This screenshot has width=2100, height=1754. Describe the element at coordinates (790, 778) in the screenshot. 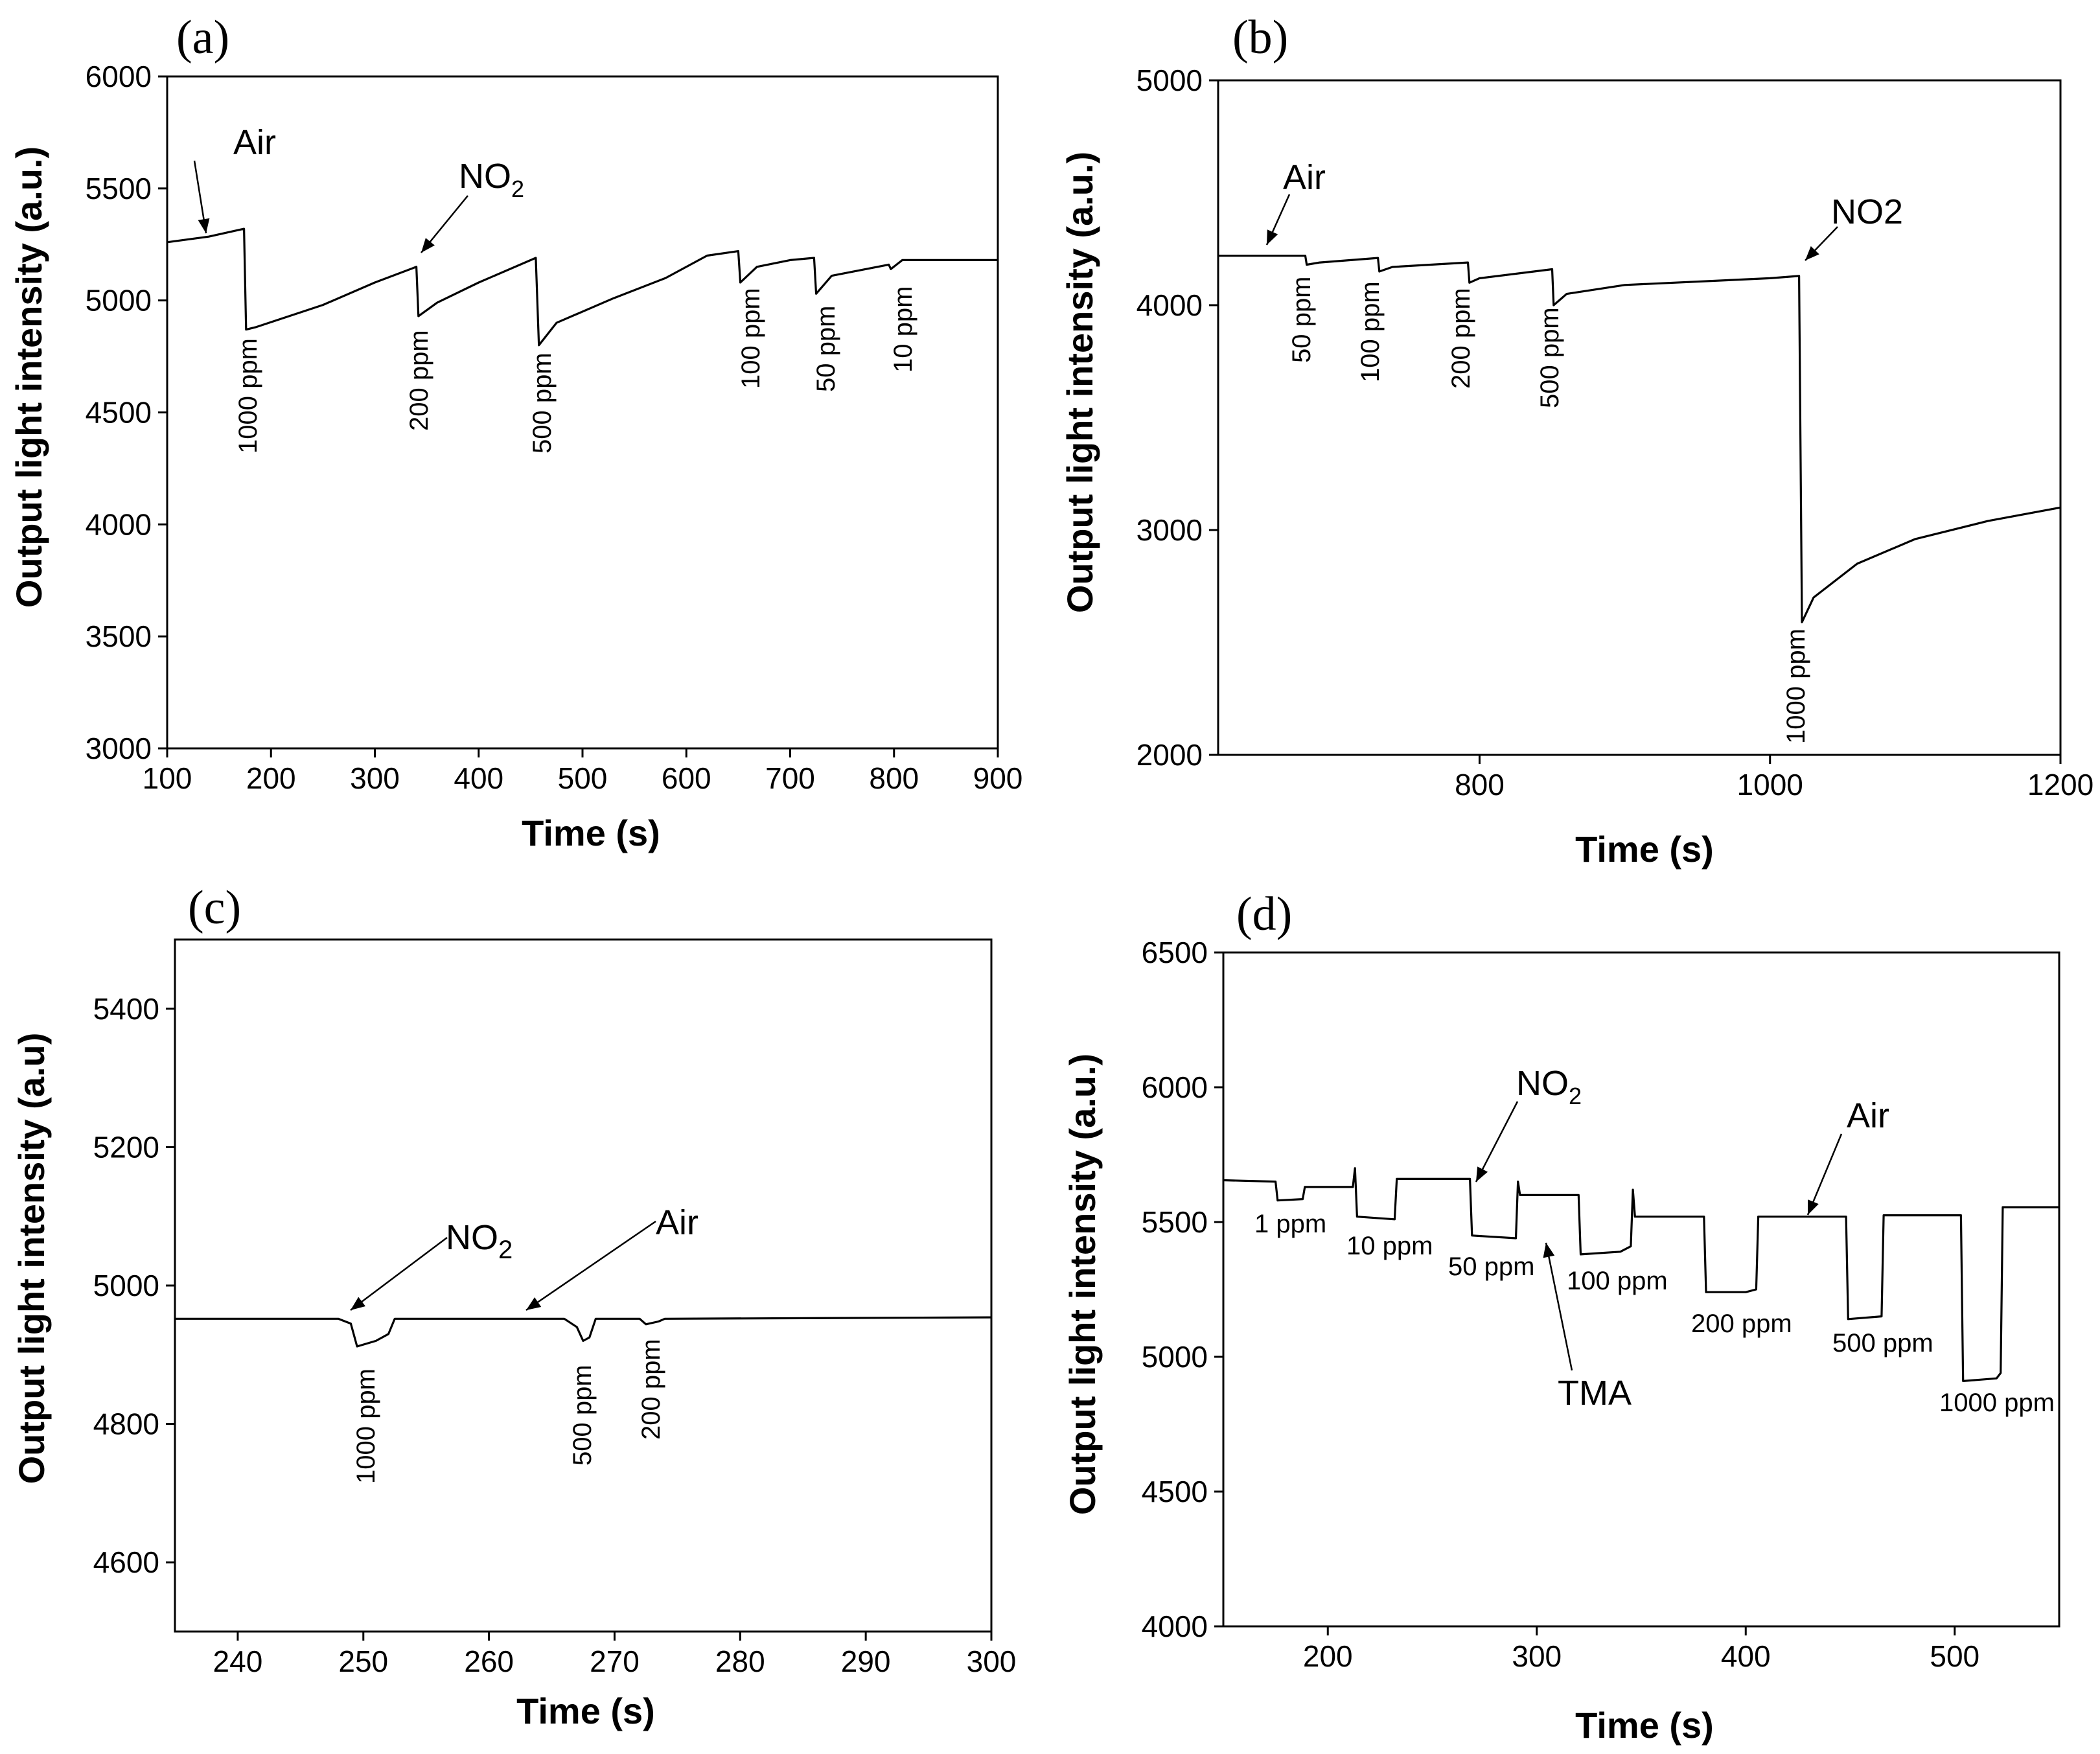

I see `x-tick-label-a: 700` at that location.